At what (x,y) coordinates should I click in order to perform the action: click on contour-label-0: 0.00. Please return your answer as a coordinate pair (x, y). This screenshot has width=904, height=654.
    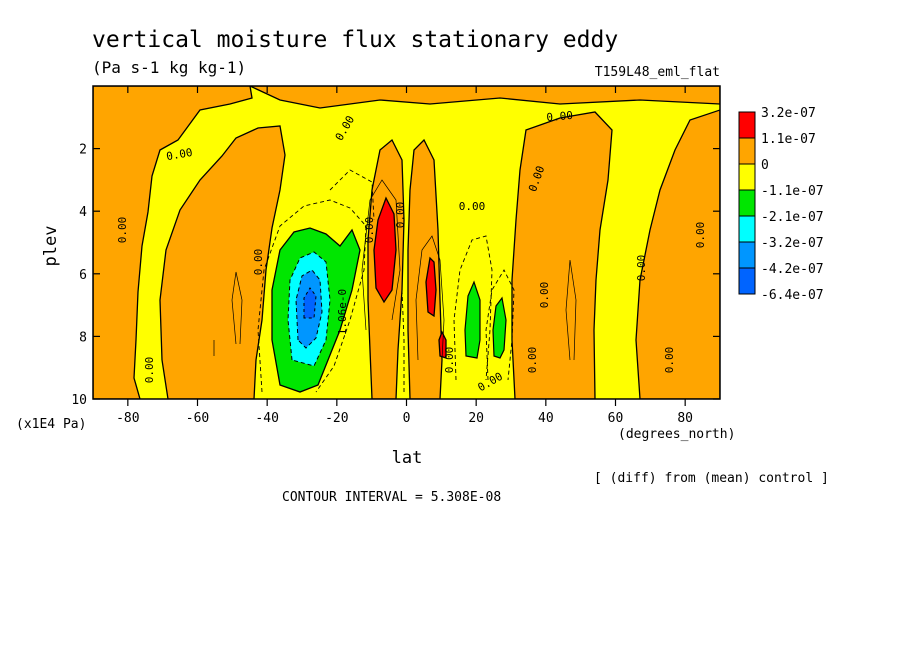
    Looking at the image, I should click on (179, 154).